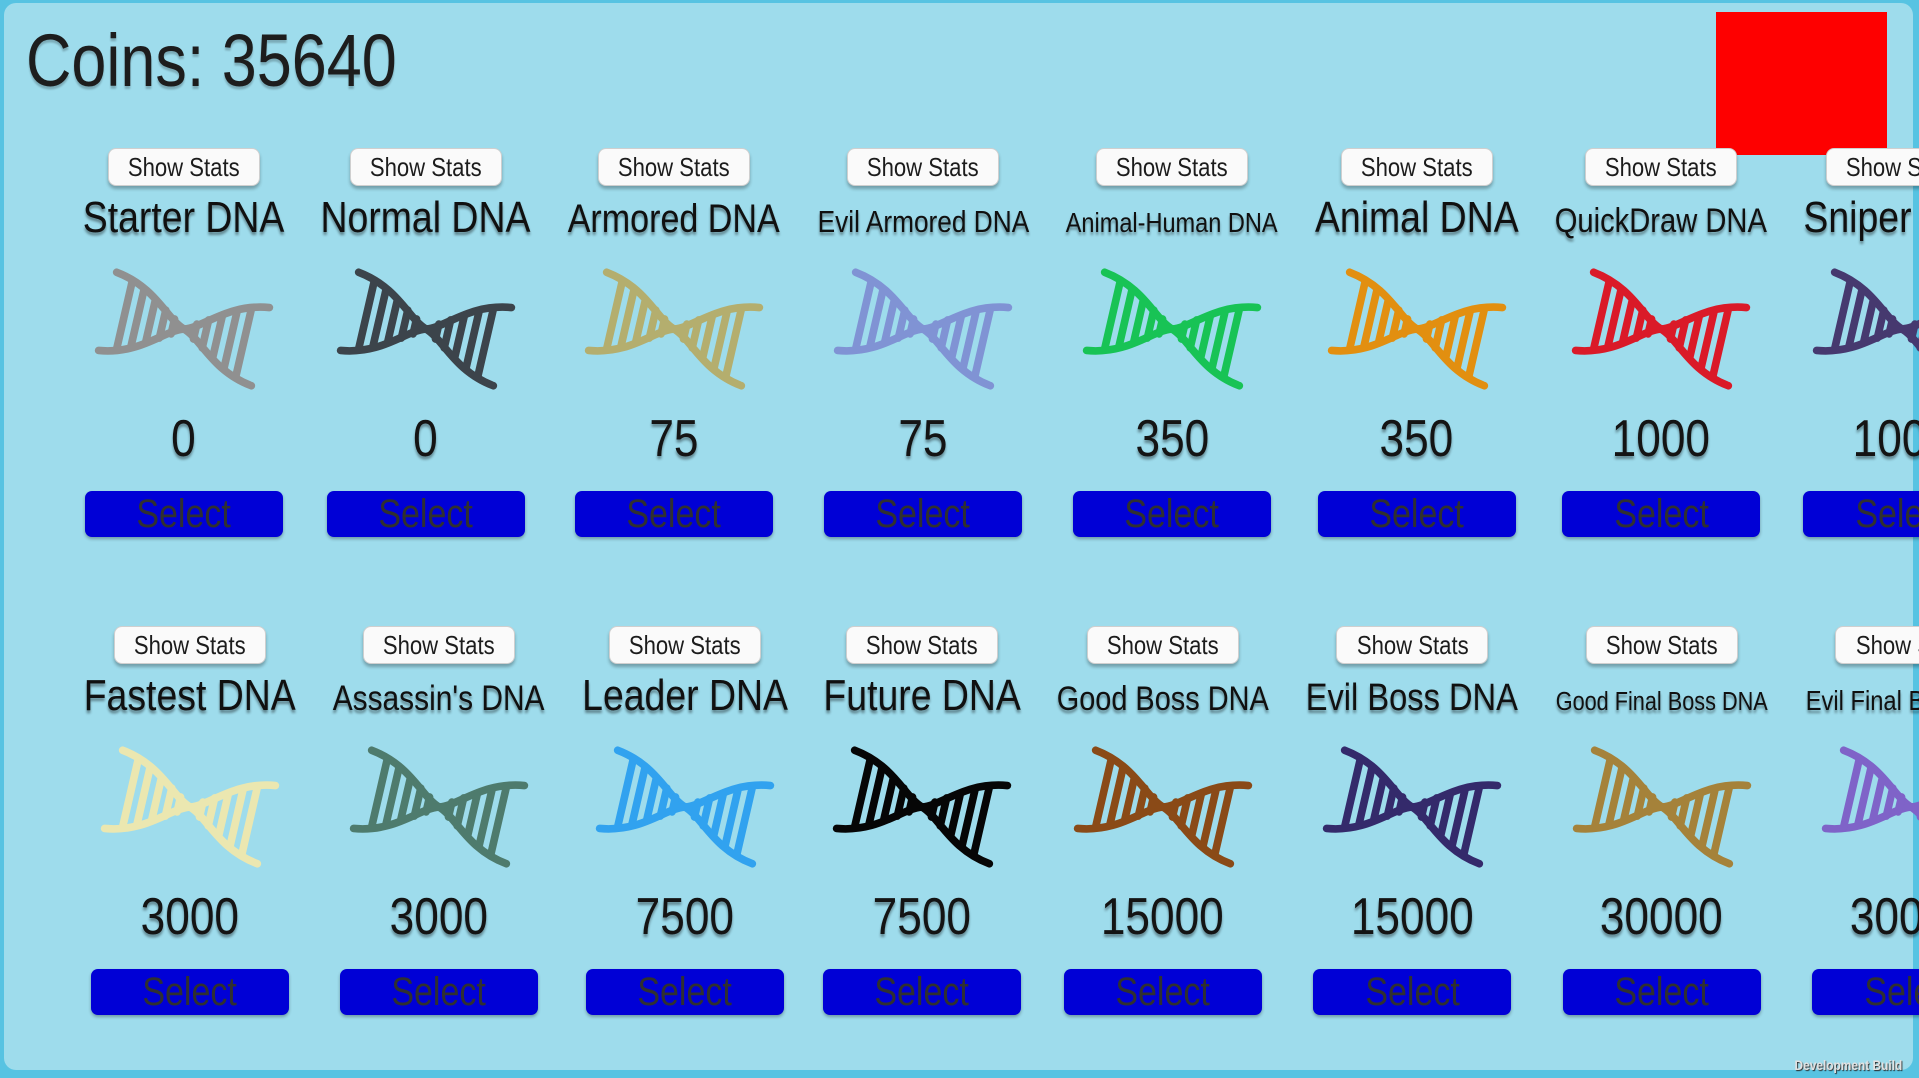  Describe the element at coordinates (673, 219) in the screenshot. I see `dna-name: Armored DNA` at that location.